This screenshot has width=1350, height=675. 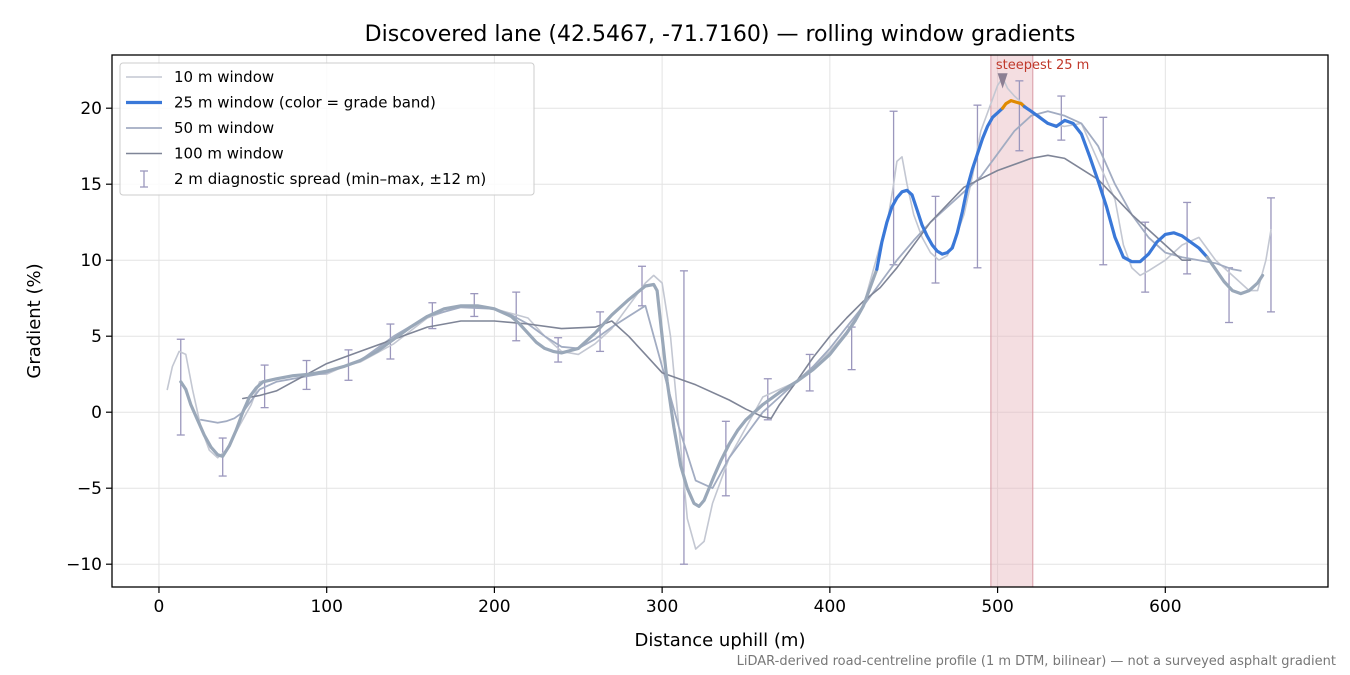 What do you see at coordinates (89, 489) in the screenshot?
I see `y-tick-label: −5` at bounding box center [89, 489].